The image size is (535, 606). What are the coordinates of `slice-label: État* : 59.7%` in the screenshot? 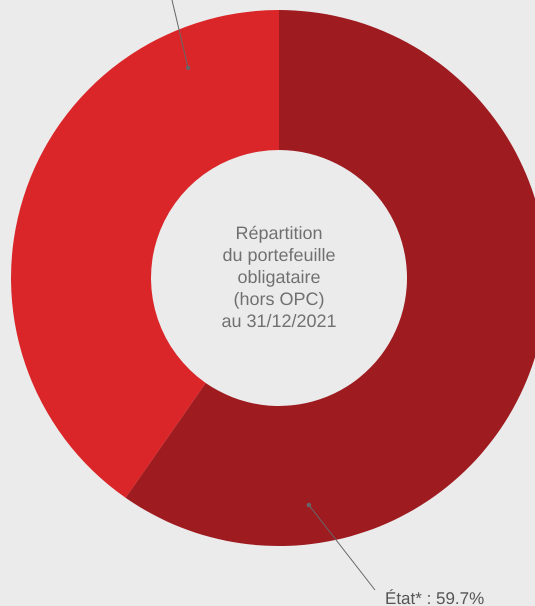 It's located at (434, 597).